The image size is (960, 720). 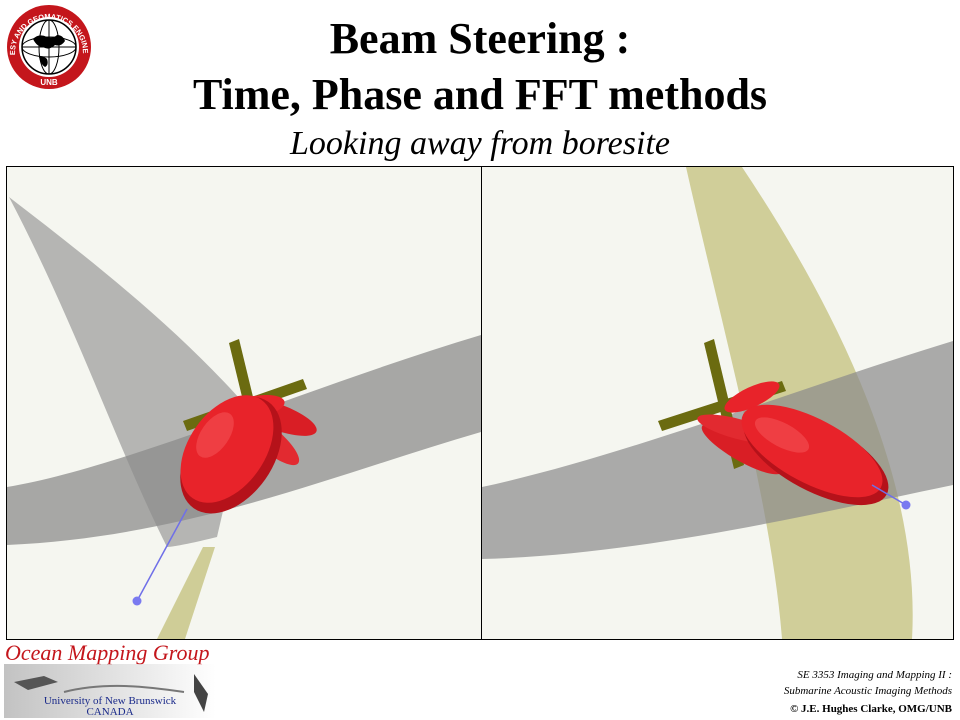 I want to click on steer-line-left, so click(x=162, y=555).